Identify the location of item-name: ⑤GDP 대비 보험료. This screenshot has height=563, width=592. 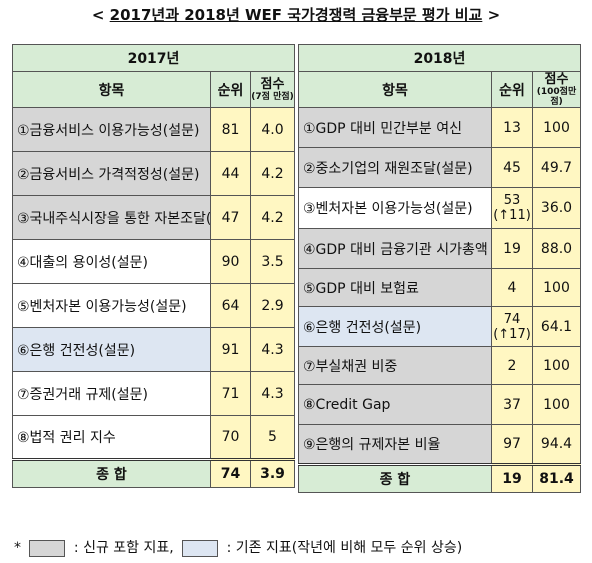
(395, 287).